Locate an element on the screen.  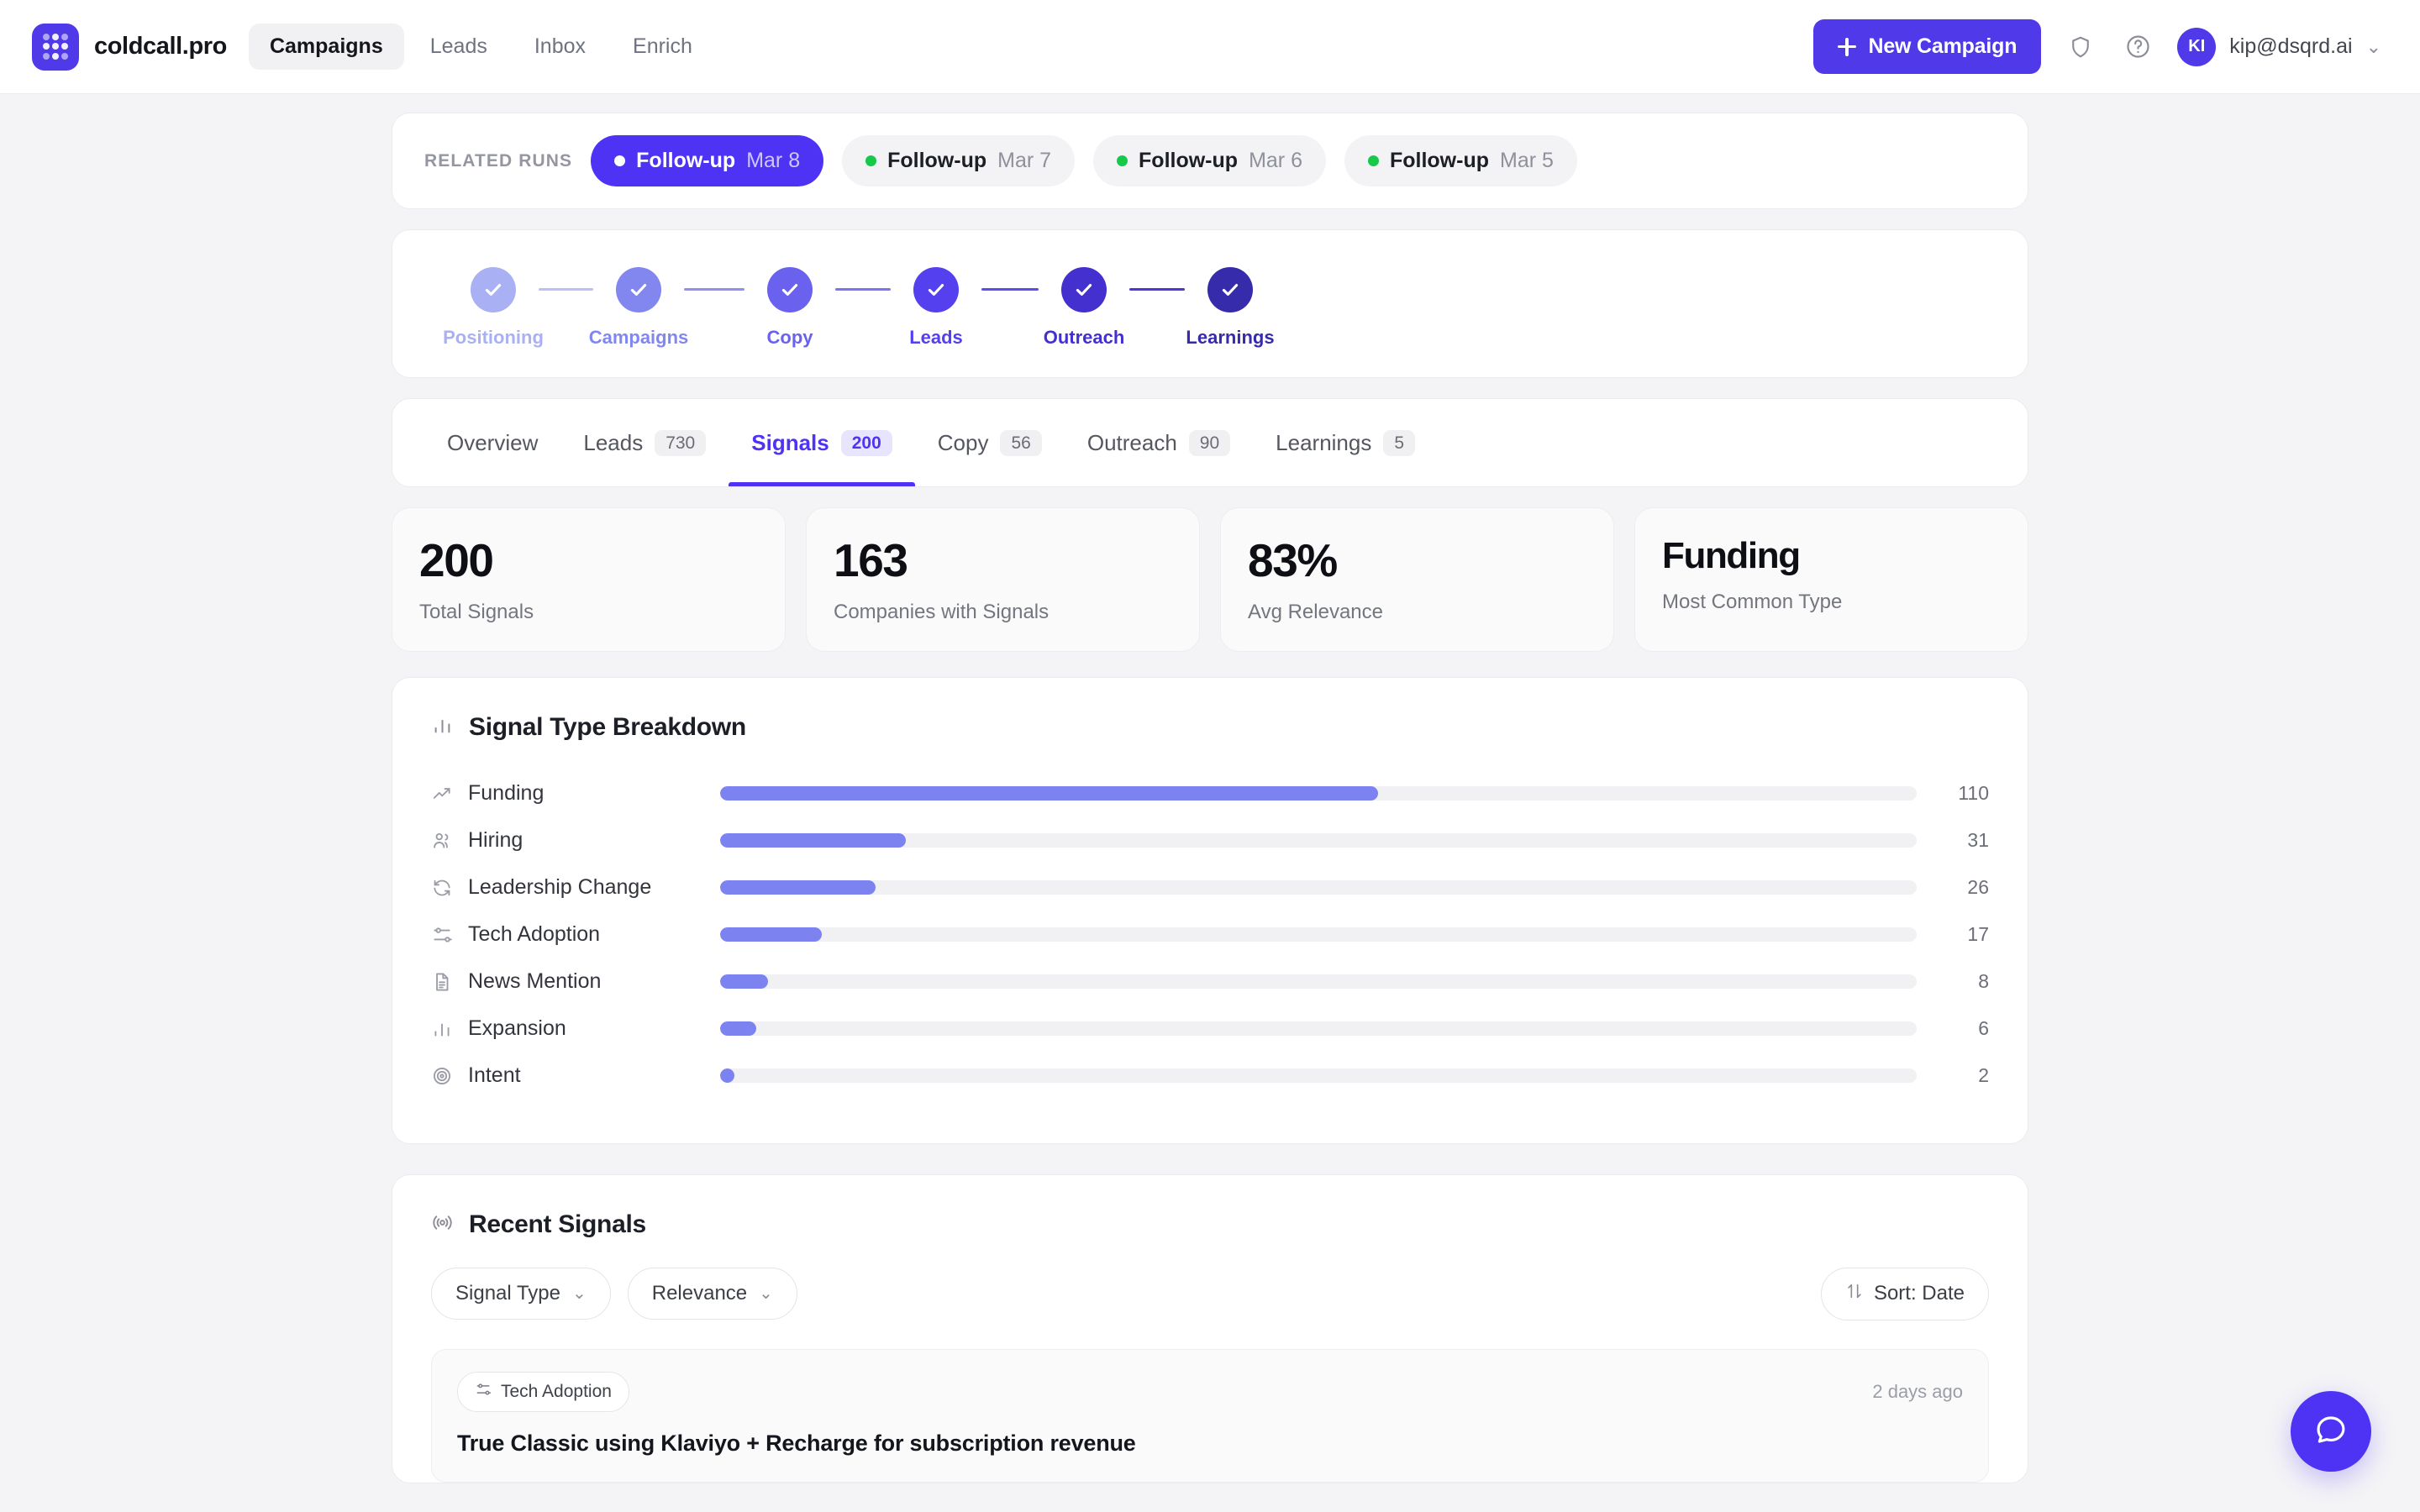
breakdown-value: 17 is located at coordinates (1978, 934).